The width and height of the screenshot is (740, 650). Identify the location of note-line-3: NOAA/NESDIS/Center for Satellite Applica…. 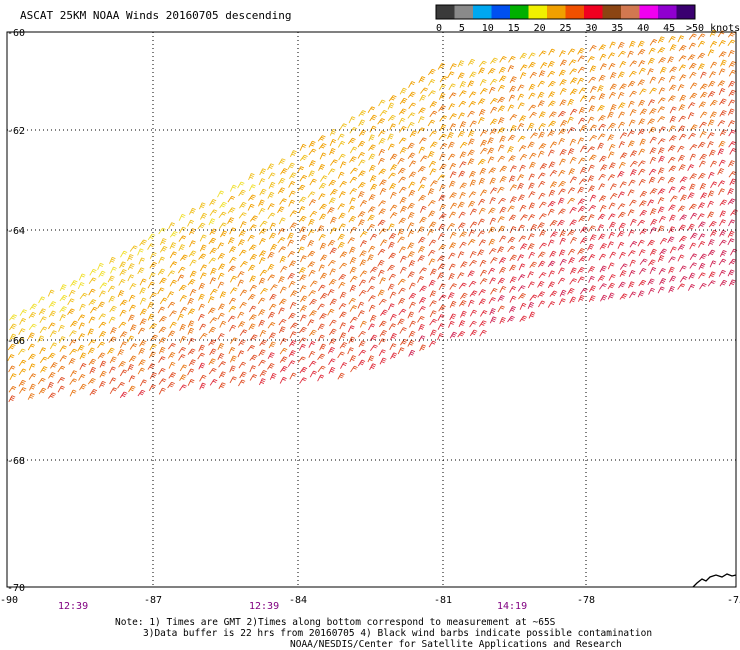
(456, 644).